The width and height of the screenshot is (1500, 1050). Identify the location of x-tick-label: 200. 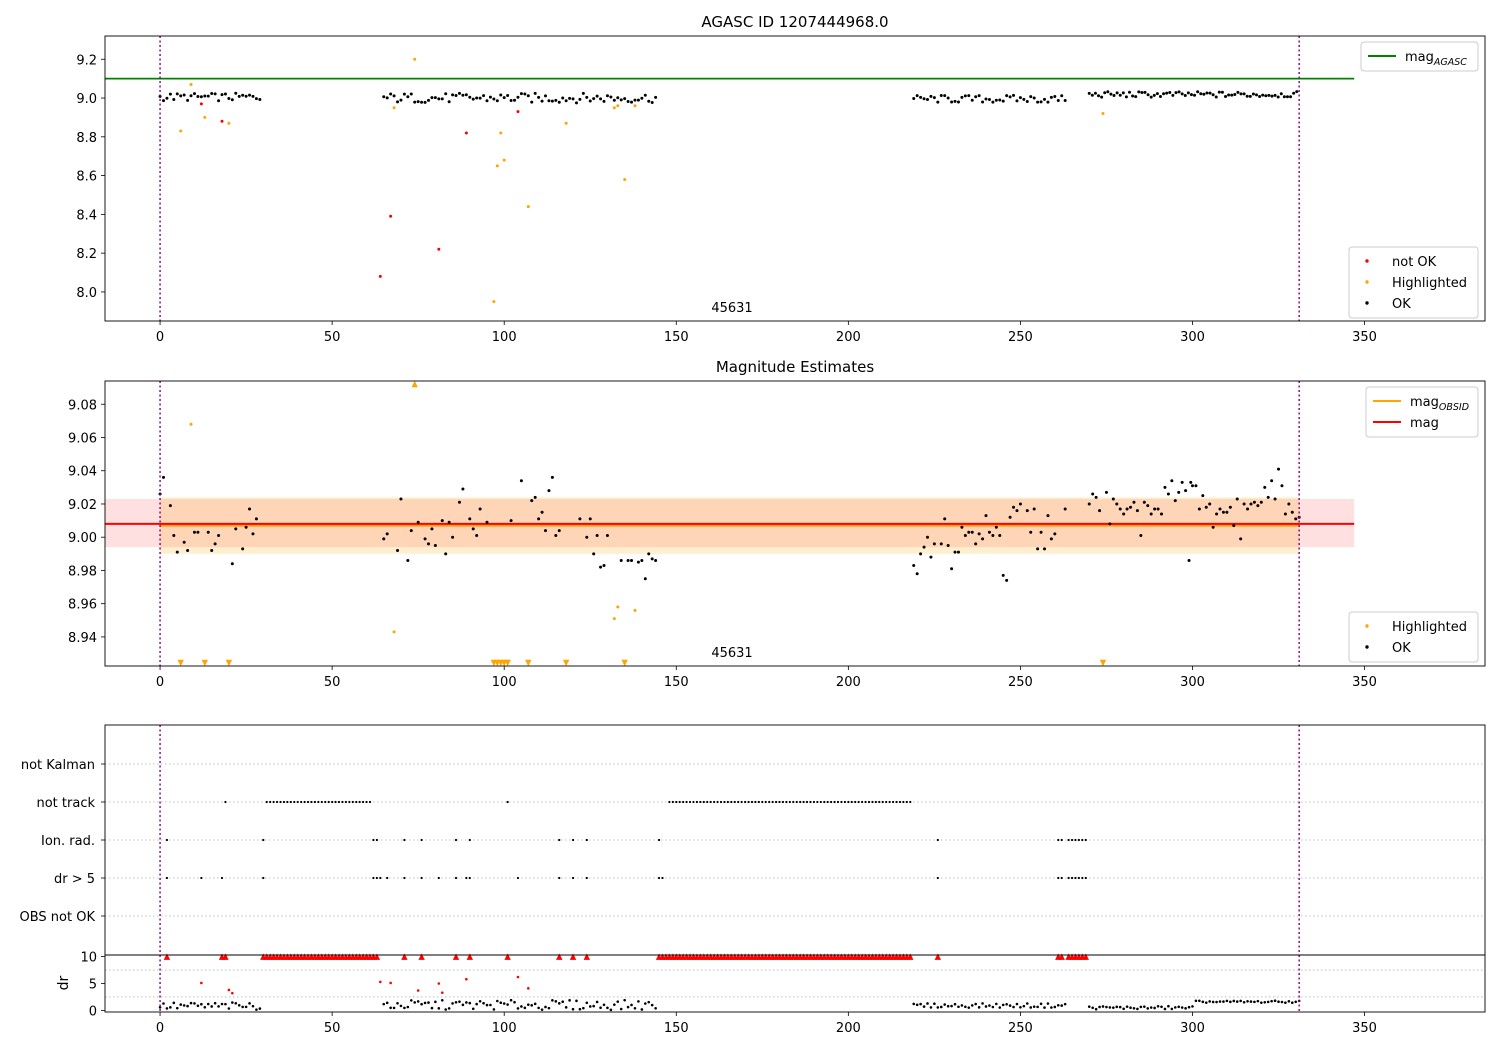
(848, 1028).